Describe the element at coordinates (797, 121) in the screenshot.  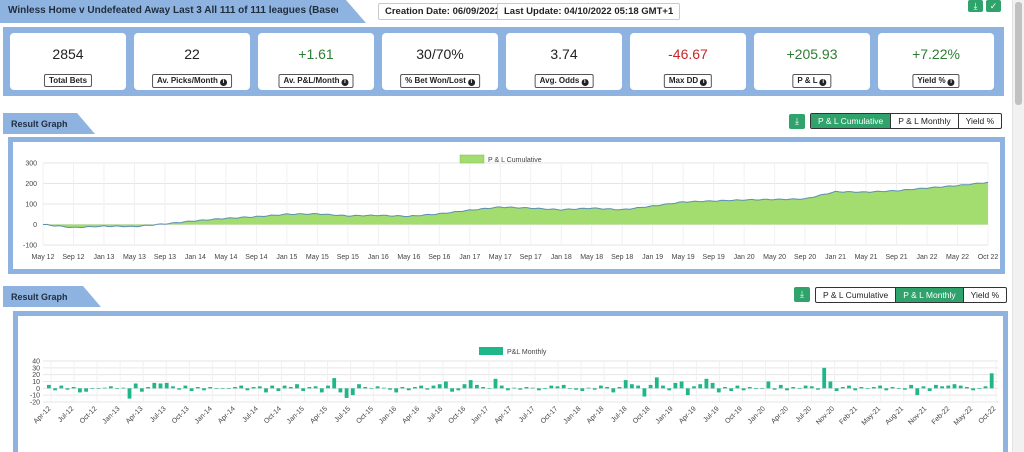
I see `graph1-download-button: ⤓` at that location.